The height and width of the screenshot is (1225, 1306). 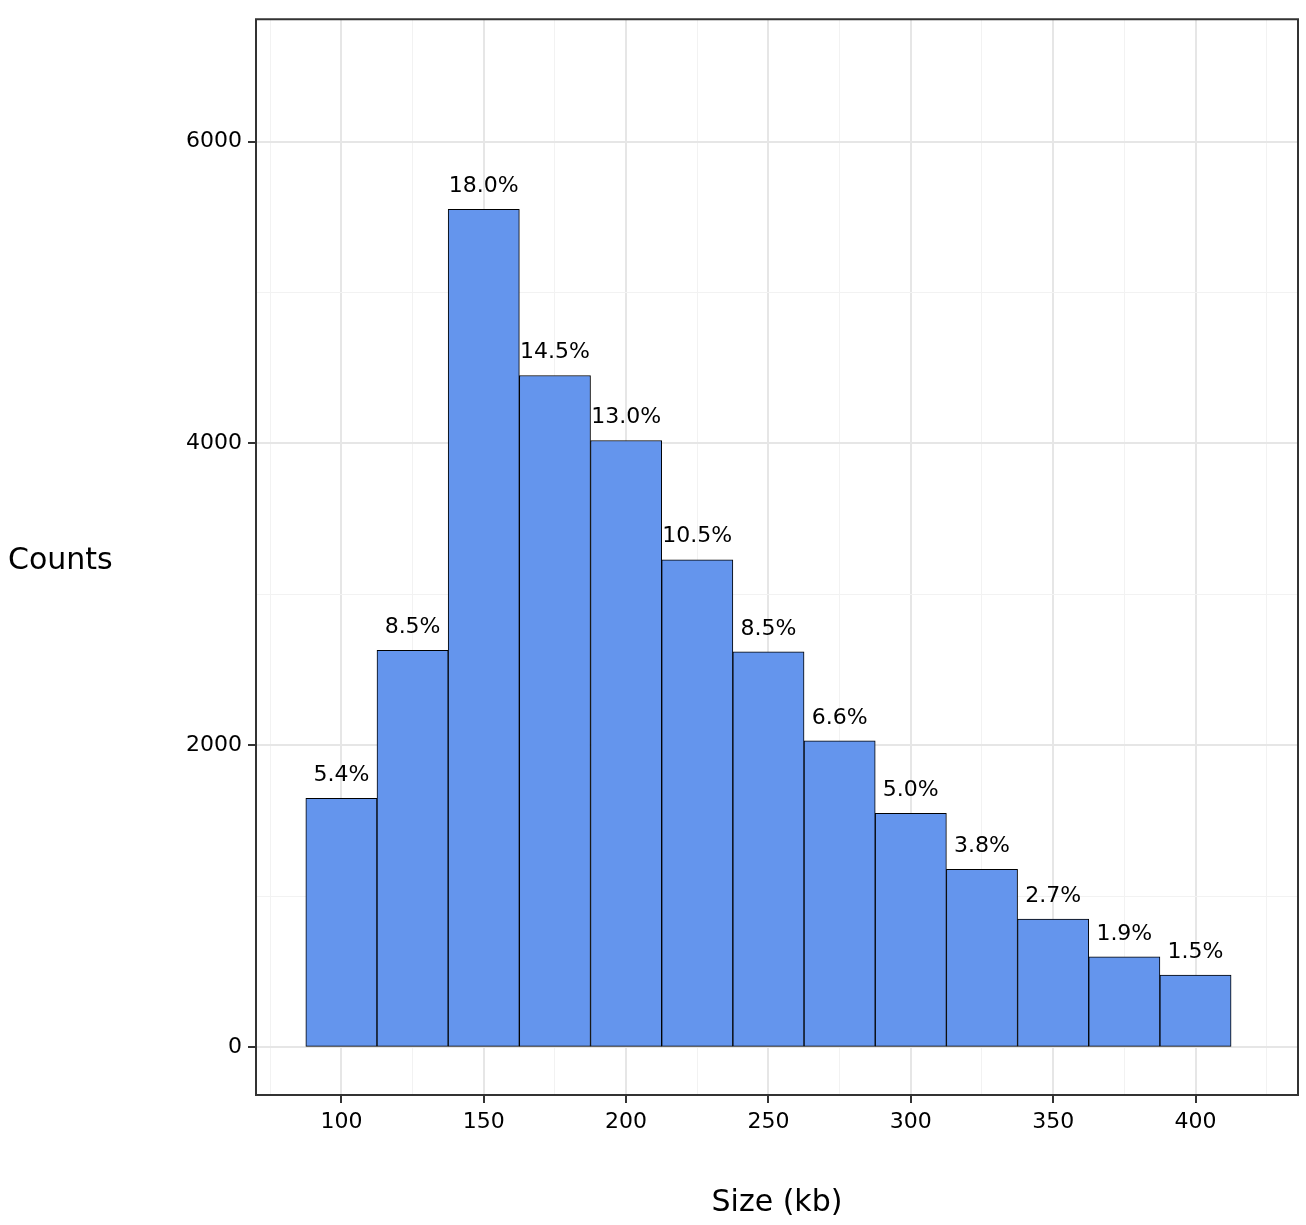 I want to click on annotation: 18.0%, so click(x=483, y=185).